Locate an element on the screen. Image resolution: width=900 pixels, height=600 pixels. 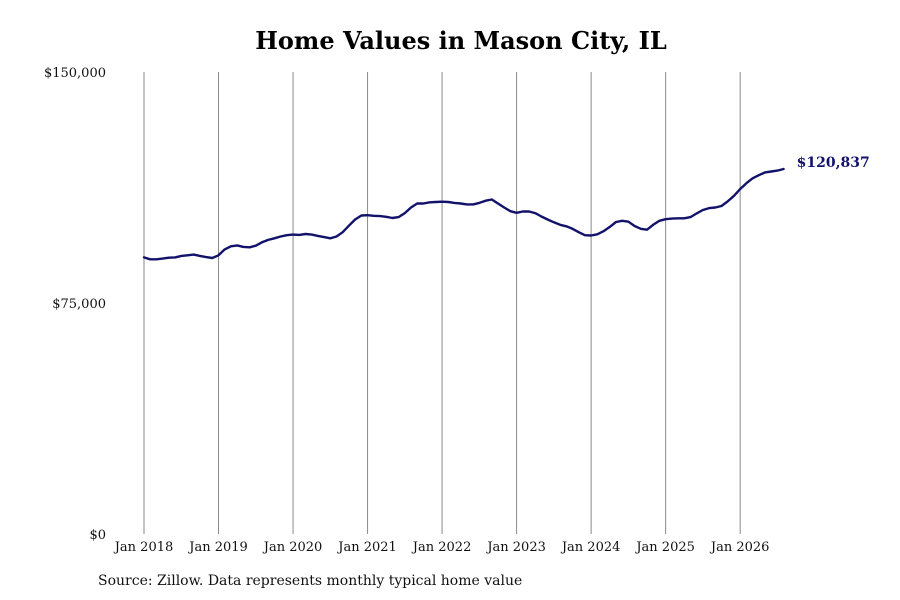
y-tick-label: $75,000 is located at coordinates (79, 304).